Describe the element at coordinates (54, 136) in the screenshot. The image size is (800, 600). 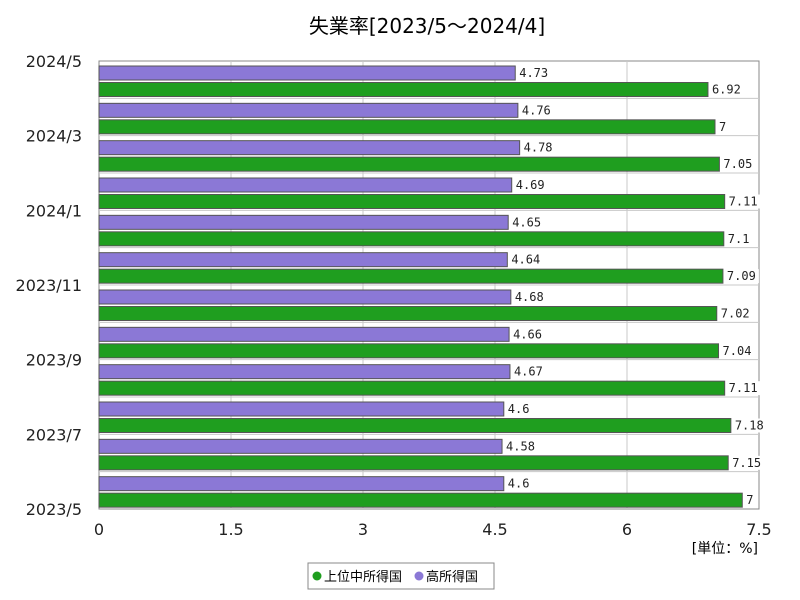
I see `y-tick-label: 2024/3` at that location.